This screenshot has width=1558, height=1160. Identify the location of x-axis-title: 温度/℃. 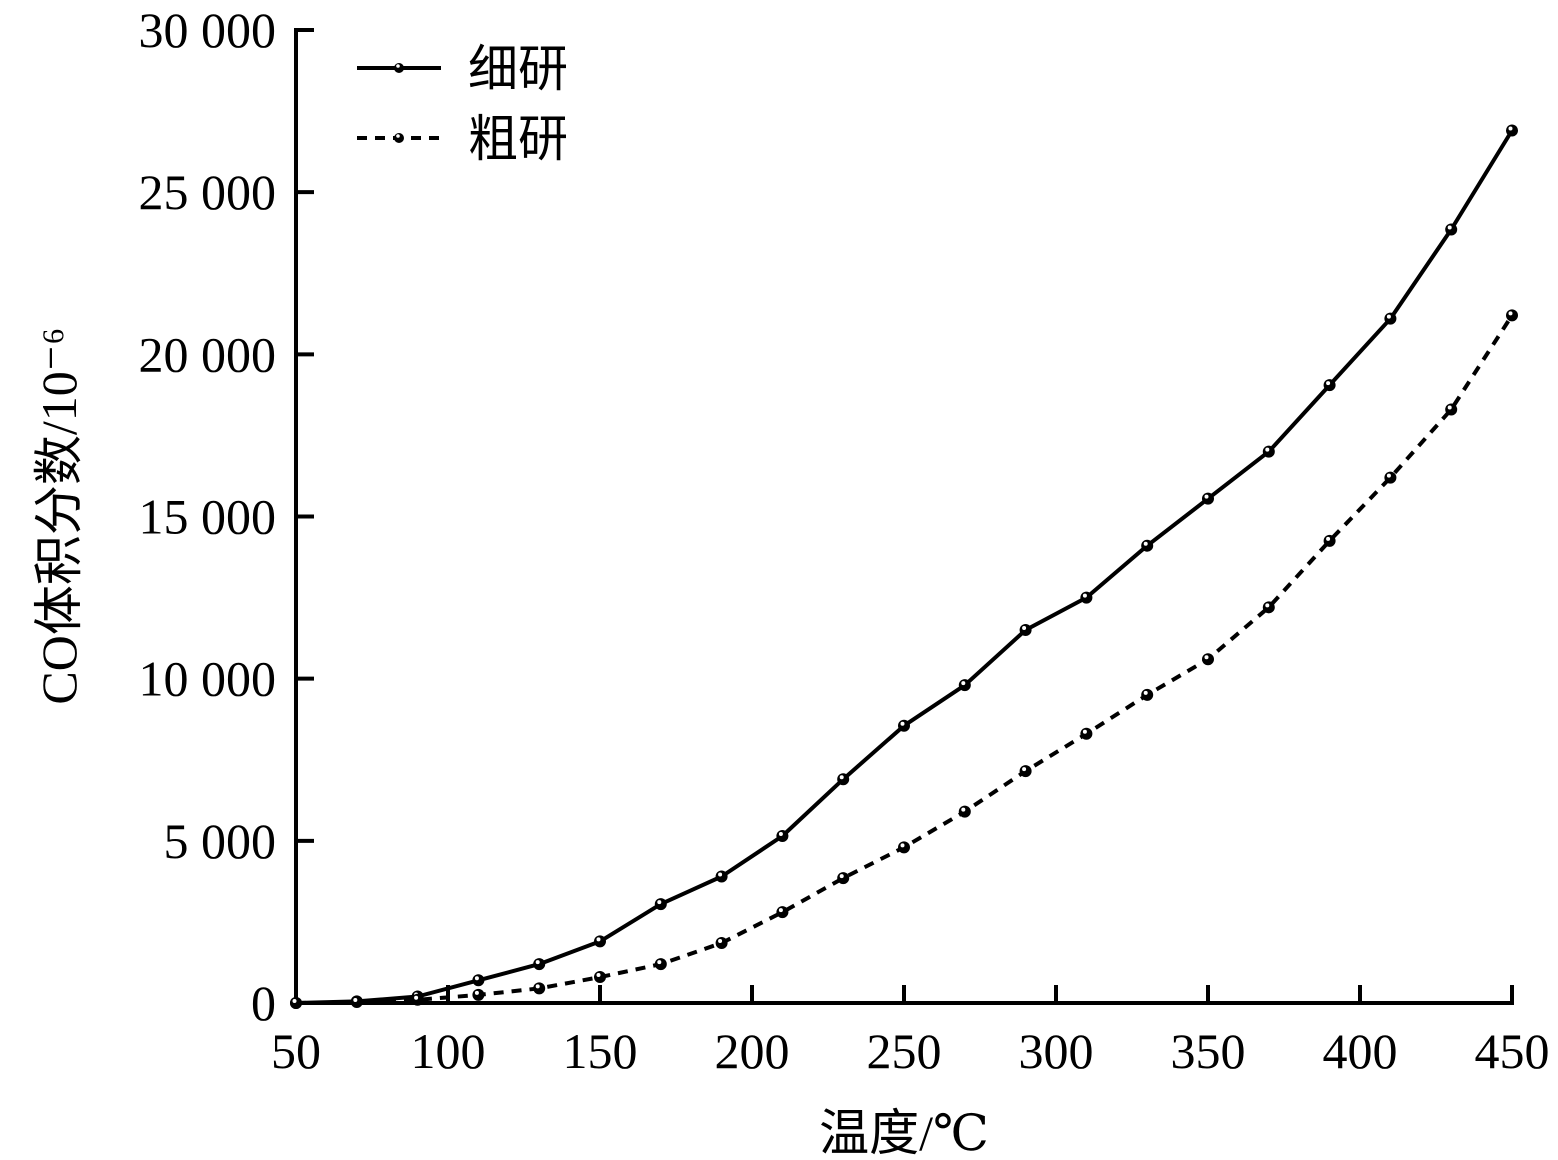
(904, 1132).